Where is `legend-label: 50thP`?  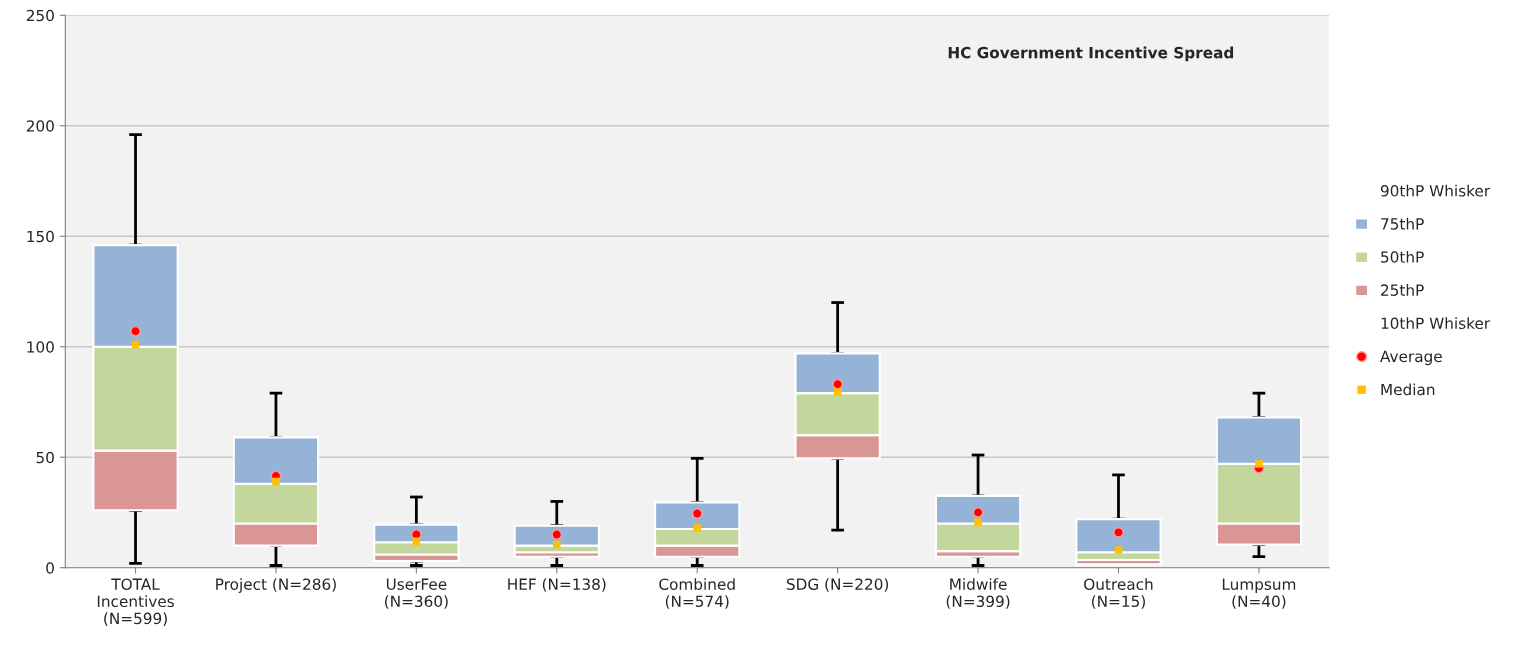
legend-label: 50thP is located at coordinates (1402, 256).